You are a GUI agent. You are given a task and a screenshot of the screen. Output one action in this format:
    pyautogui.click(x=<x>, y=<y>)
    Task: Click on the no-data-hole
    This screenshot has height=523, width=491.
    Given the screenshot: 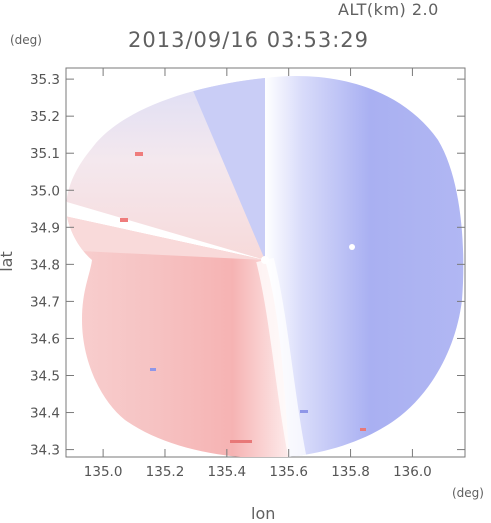 What is the action you would take?
    pyautogui.click(x=352, y=247)
    